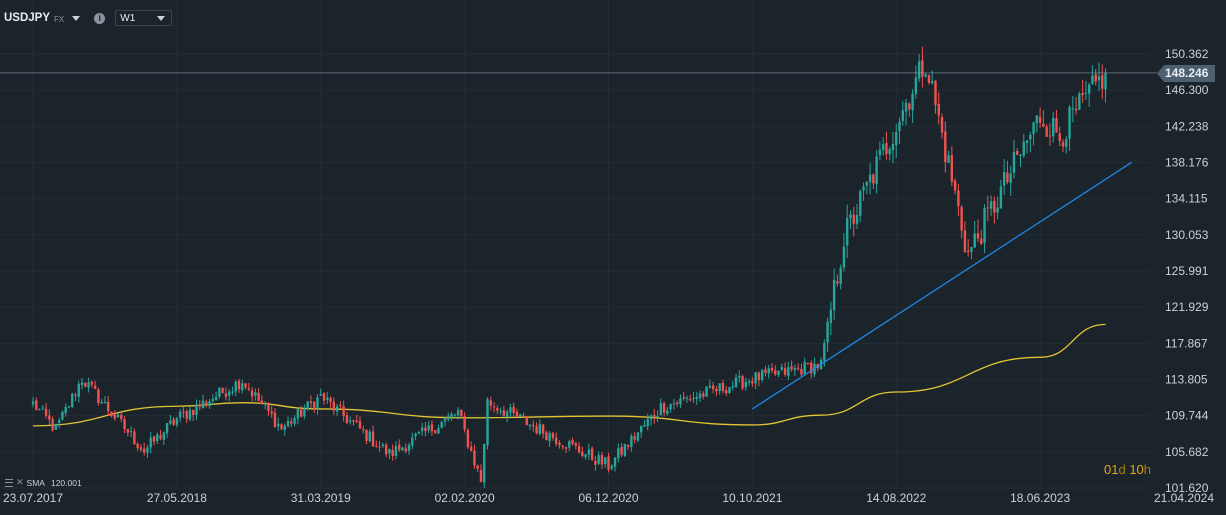 The width and height of the screenshot is (1226, 515). What do you see at coordinates (1187, 307) in the screenshot?
I see `y-tick-label: 121.929` at bounding box center [1187, 307].